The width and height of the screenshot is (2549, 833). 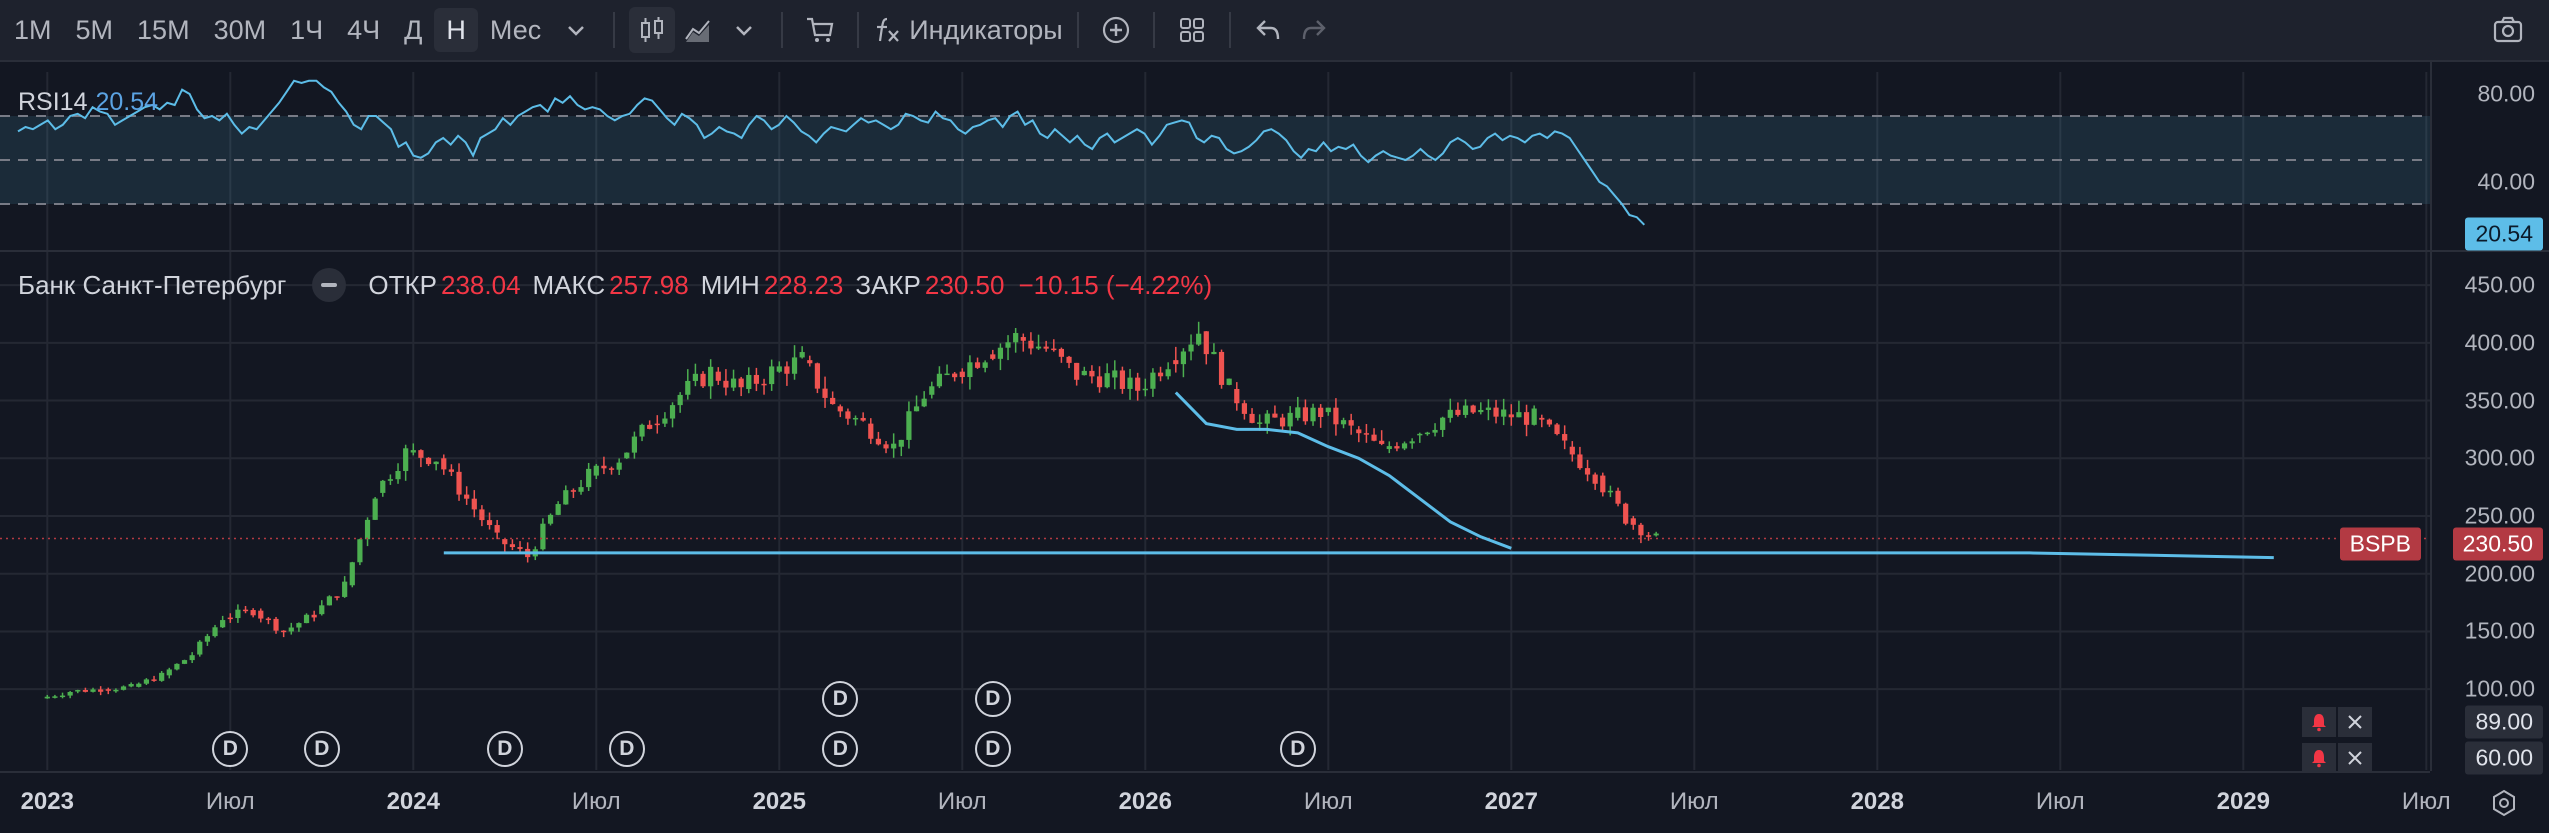 I want to click on price-axis-label: 250.00, so click(x=2499, y=515).